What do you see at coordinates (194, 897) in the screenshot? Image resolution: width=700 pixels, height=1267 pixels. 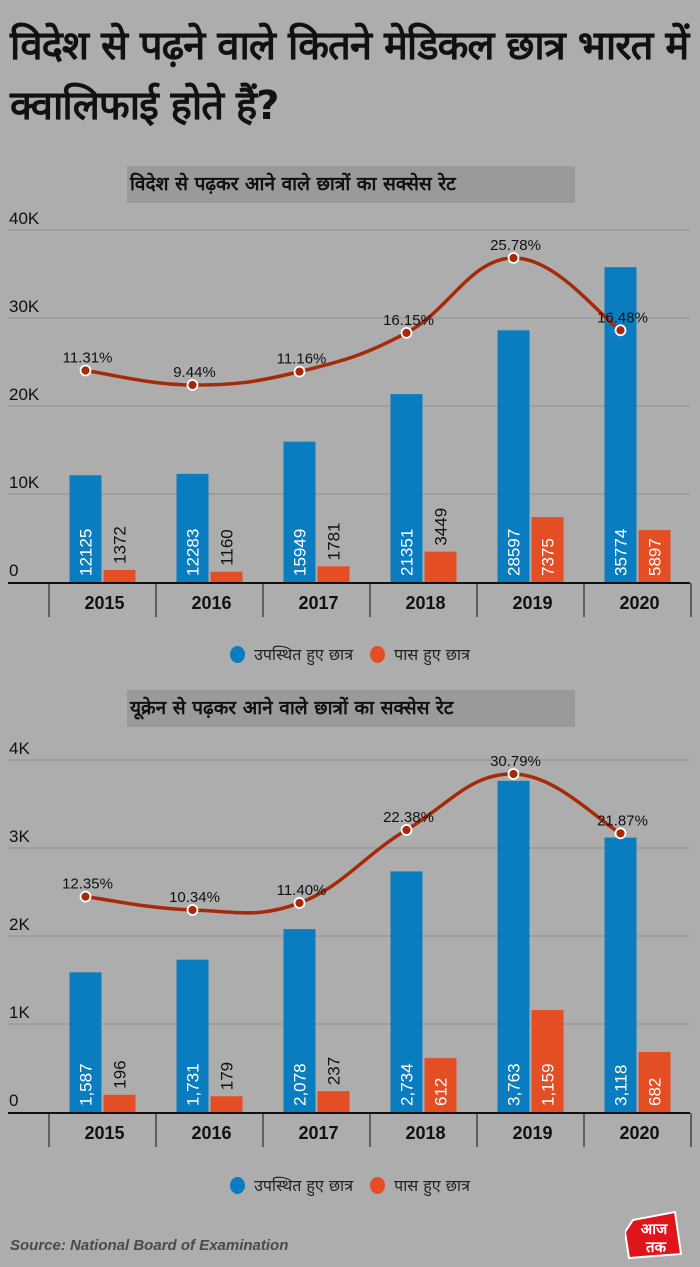 I see `success-rate-label: 10.34%` at bounding box center [194, 897].